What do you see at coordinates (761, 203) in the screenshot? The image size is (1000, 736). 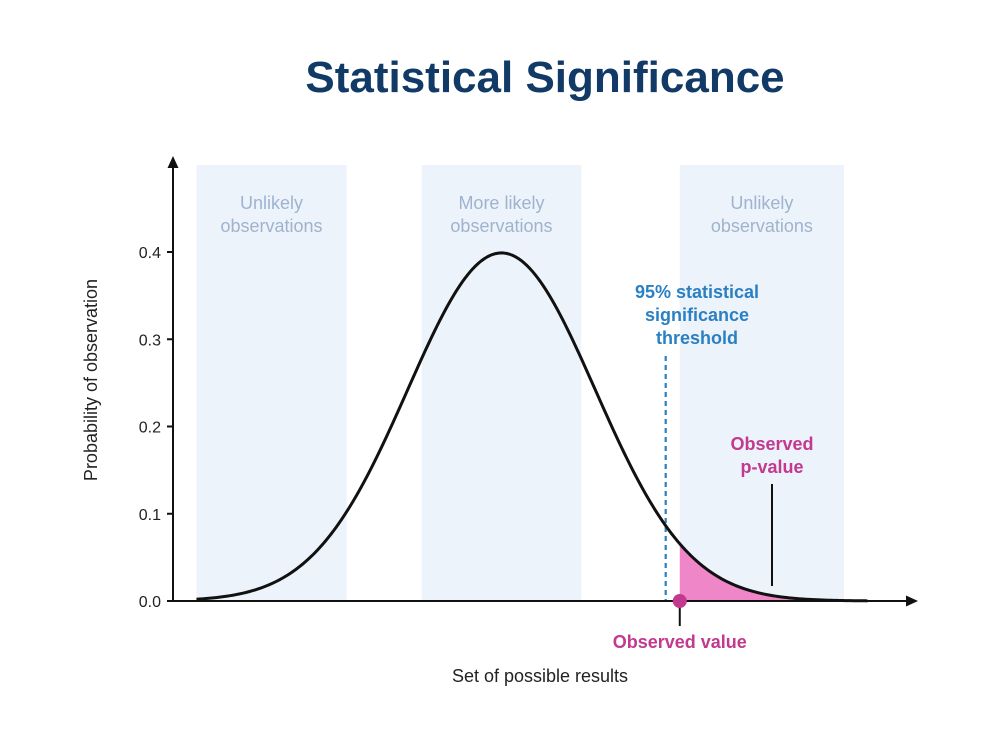 I see `region-label-3-line-1: Unlikely` at bounding box center [761, 203].